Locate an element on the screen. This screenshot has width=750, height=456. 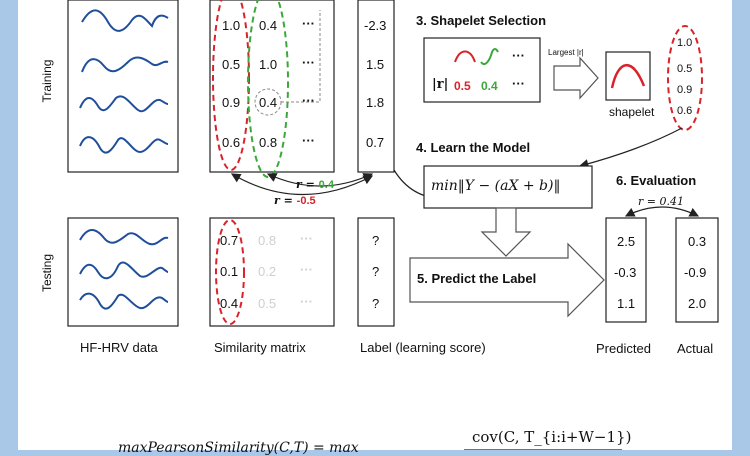
sim-train-r1c1: 1.0 is located at coordinates (268, 64).